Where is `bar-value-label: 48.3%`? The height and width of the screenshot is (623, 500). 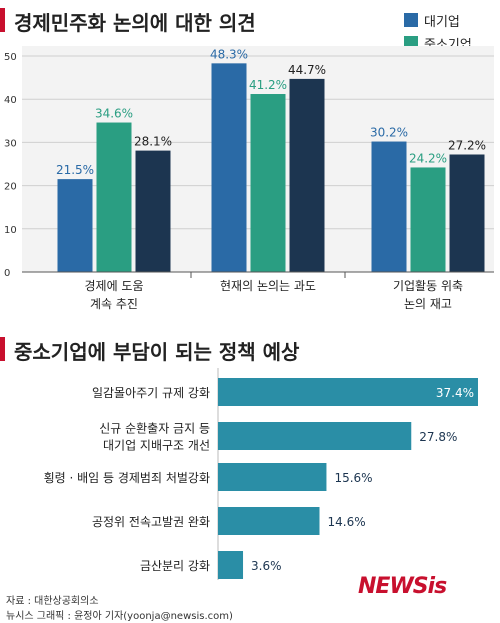
bar-value-label: 48.3% is located at coordinates (229, 54).